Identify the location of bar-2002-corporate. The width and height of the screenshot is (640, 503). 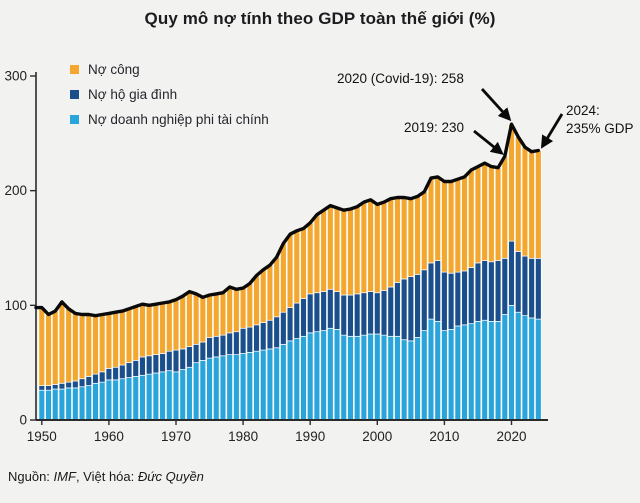
(390, 378).